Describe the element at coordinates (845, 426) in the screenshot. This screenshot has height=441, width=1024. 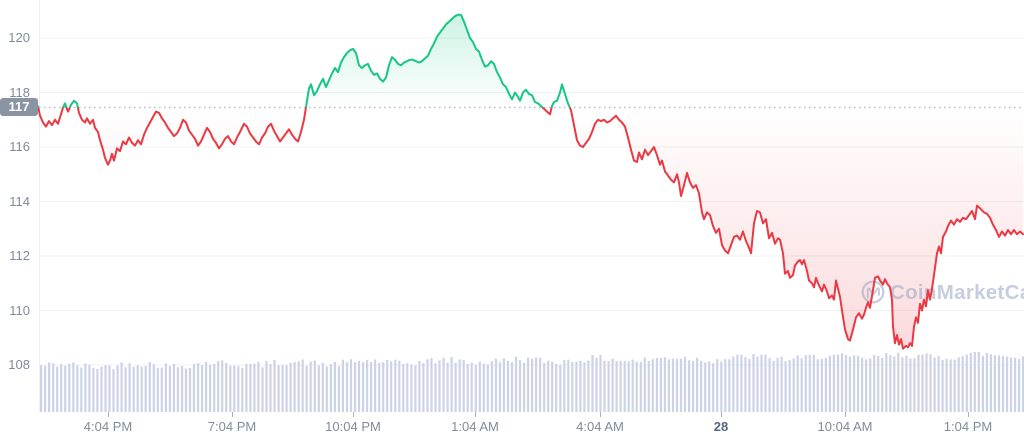
I see `x-axis-label: 10:04 AM` at that location.